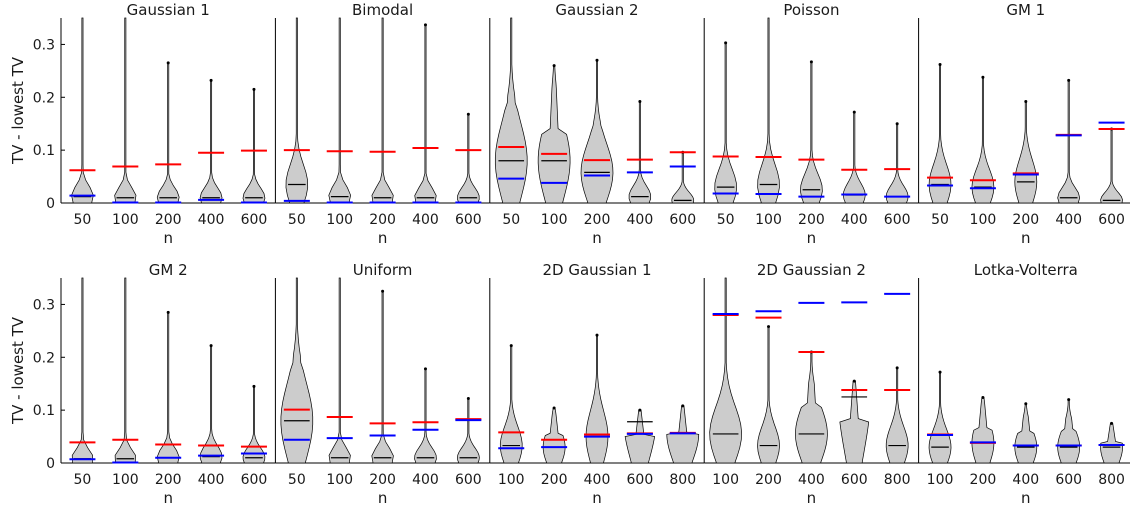  I want to click on panel-title: GM 2, so click(168, 270).